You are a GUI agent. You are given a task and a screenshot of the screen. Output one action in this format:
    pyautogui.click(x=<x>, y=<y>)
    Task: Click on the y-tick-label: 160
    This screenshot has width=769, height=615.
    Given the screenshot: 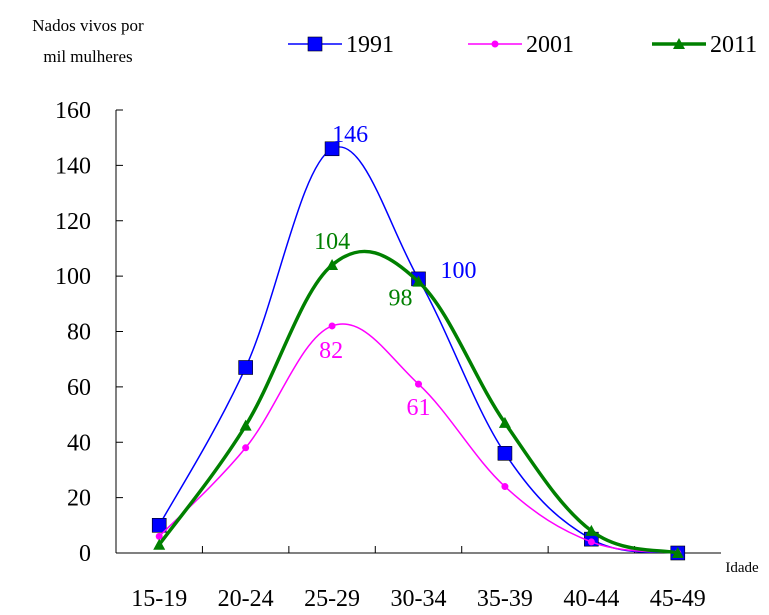 What is the action you would take?
    pyautogui.click(x=73, y=111)
    